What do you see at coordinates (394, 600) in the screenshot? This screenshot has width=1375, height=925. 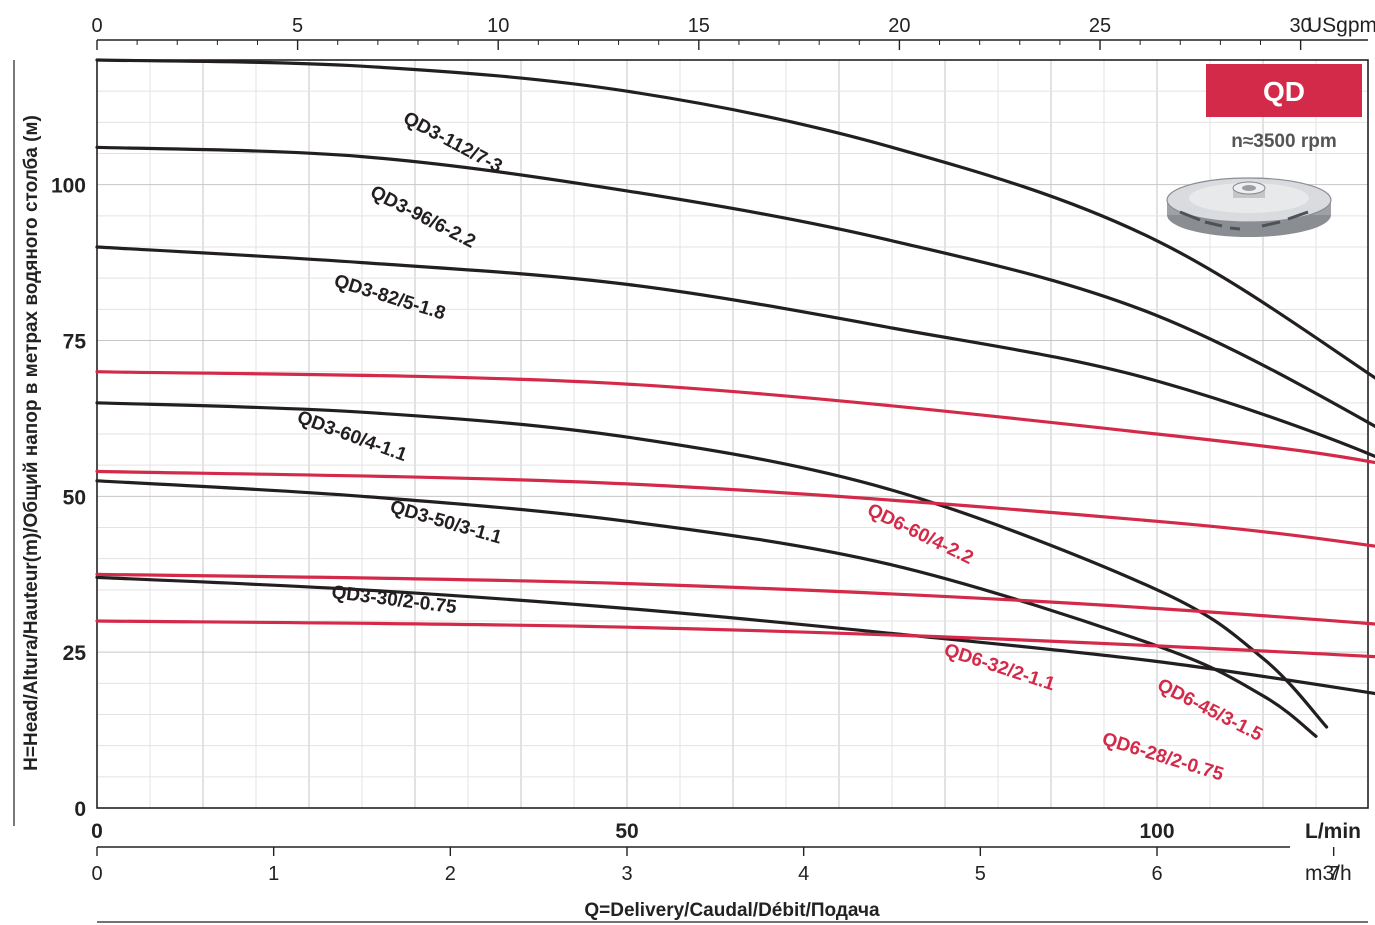 I see `curve-label: QD3-30/2-0.75` at bounding box center [394, 600].